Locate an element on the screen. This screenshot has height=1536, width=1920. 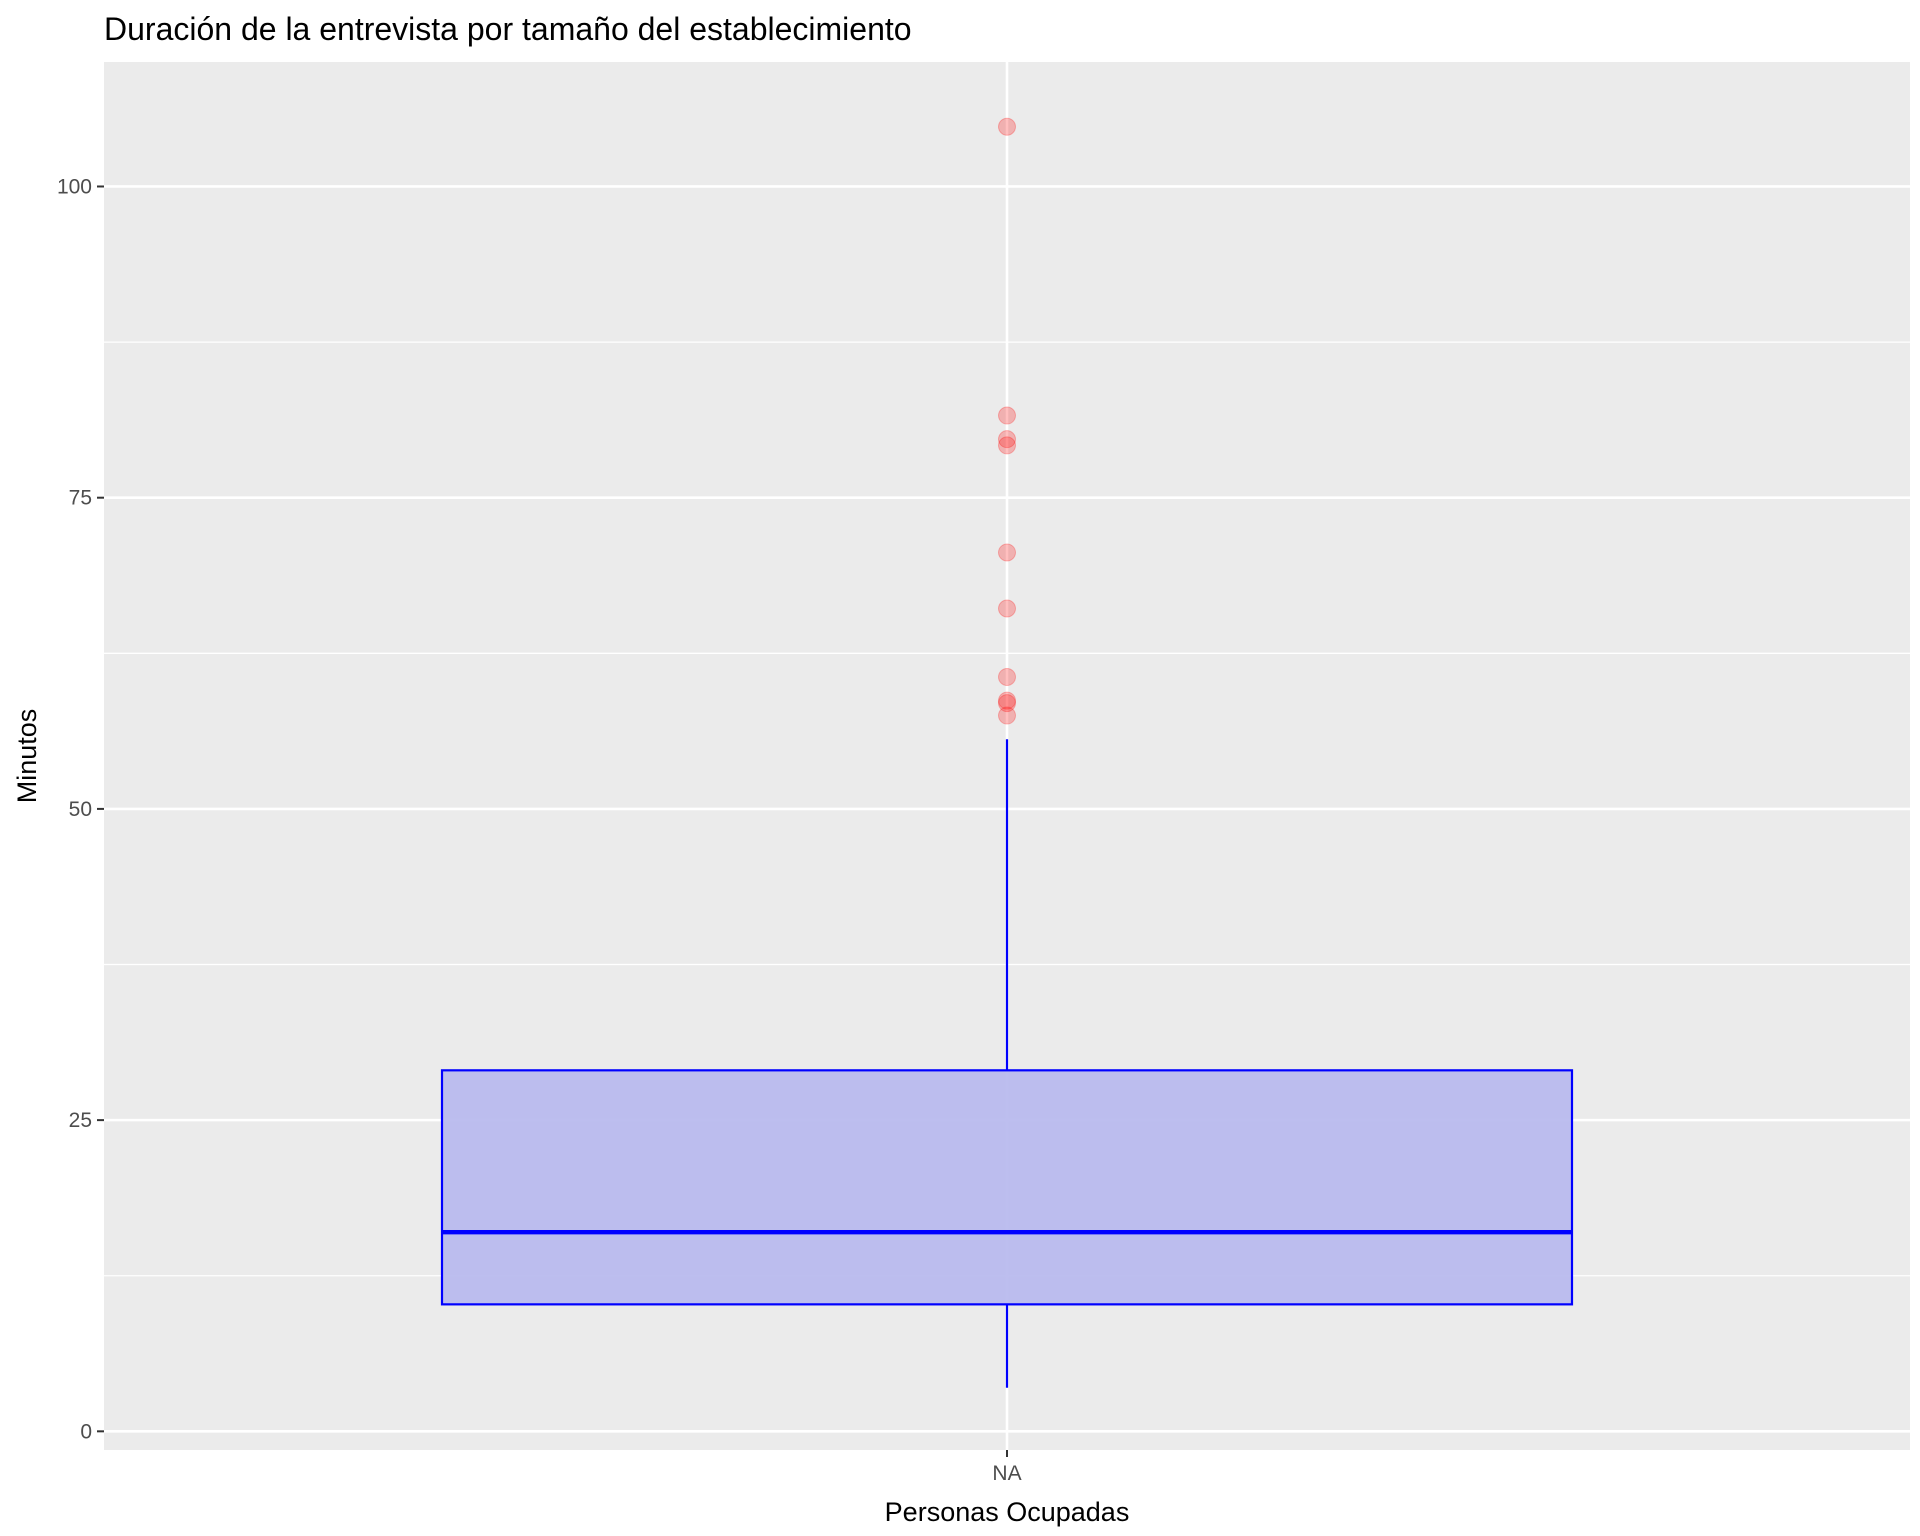
y-axis: 0 25 50 75 100 is located at coordinates (80, 809).